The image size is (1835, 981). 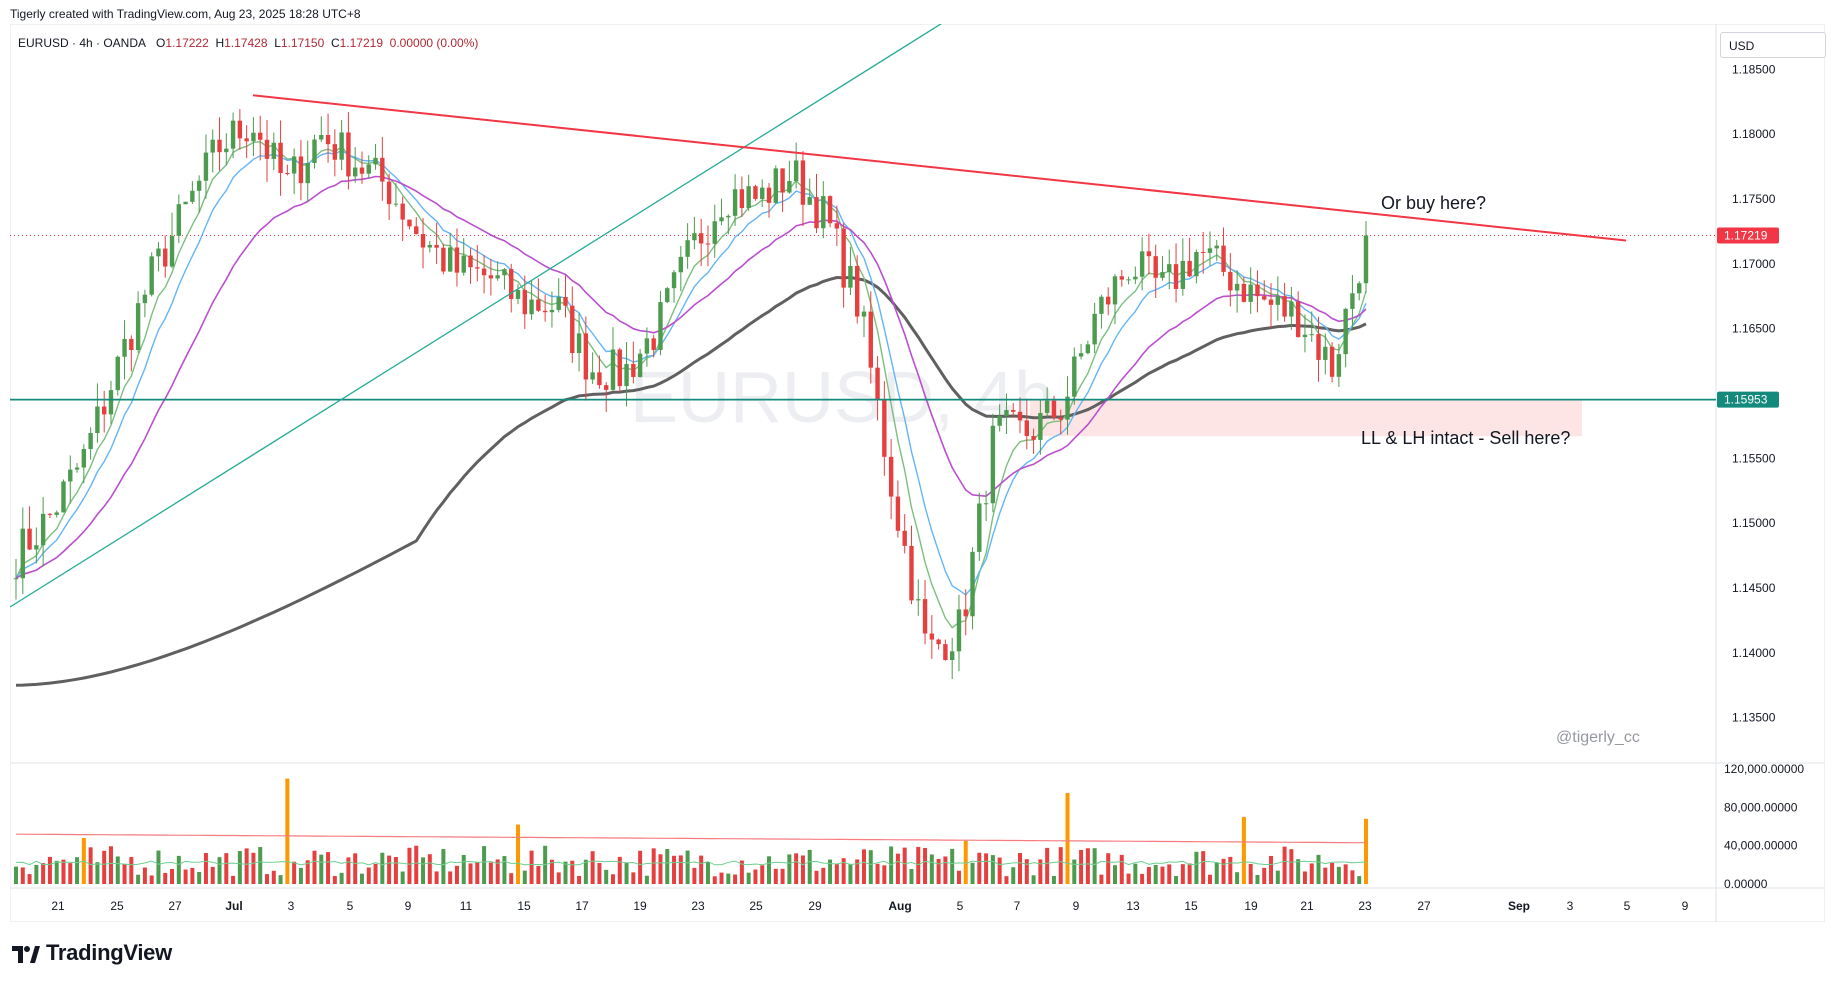 What do you see at coordinates (291, 906) in the screenshot?
I see `time-tick-label: 3` at bounding box center [291, 906].